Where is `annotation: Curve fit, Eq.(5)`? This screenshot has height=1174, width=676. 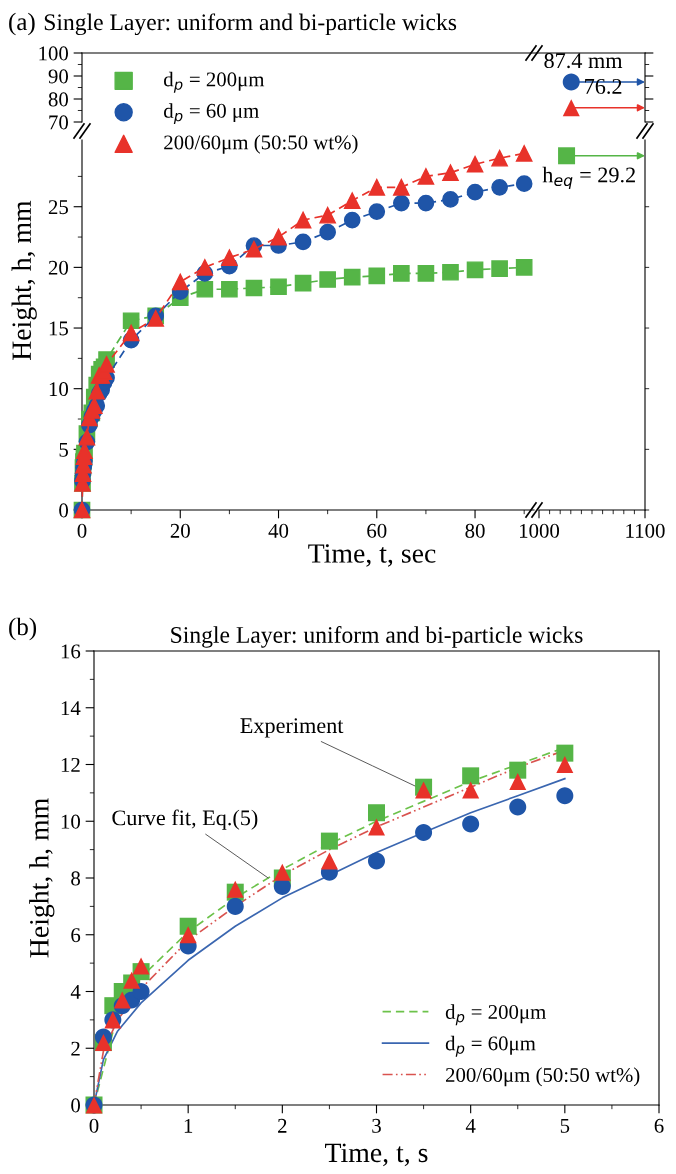 annotation: Curve fit, Eq.(5) is located at coordinates (185, 819).